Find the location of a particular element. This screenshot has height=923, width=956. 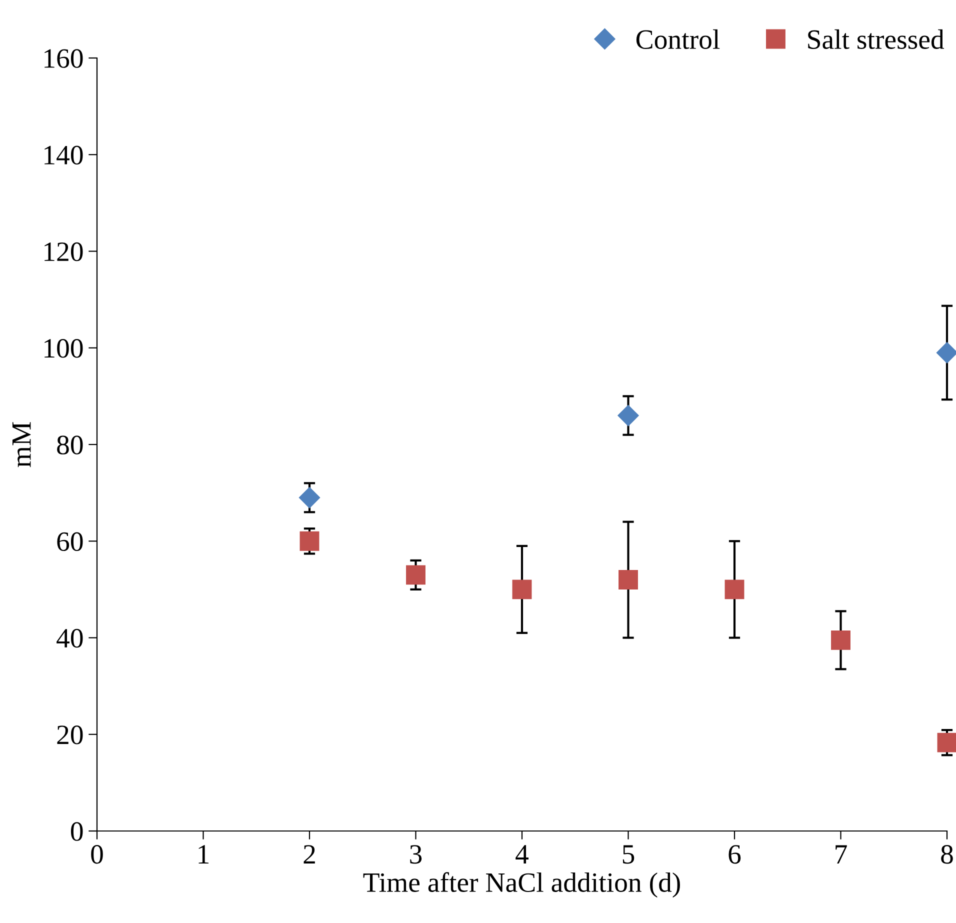

x-tick-label: 8 is located at coordinates (947, 854).